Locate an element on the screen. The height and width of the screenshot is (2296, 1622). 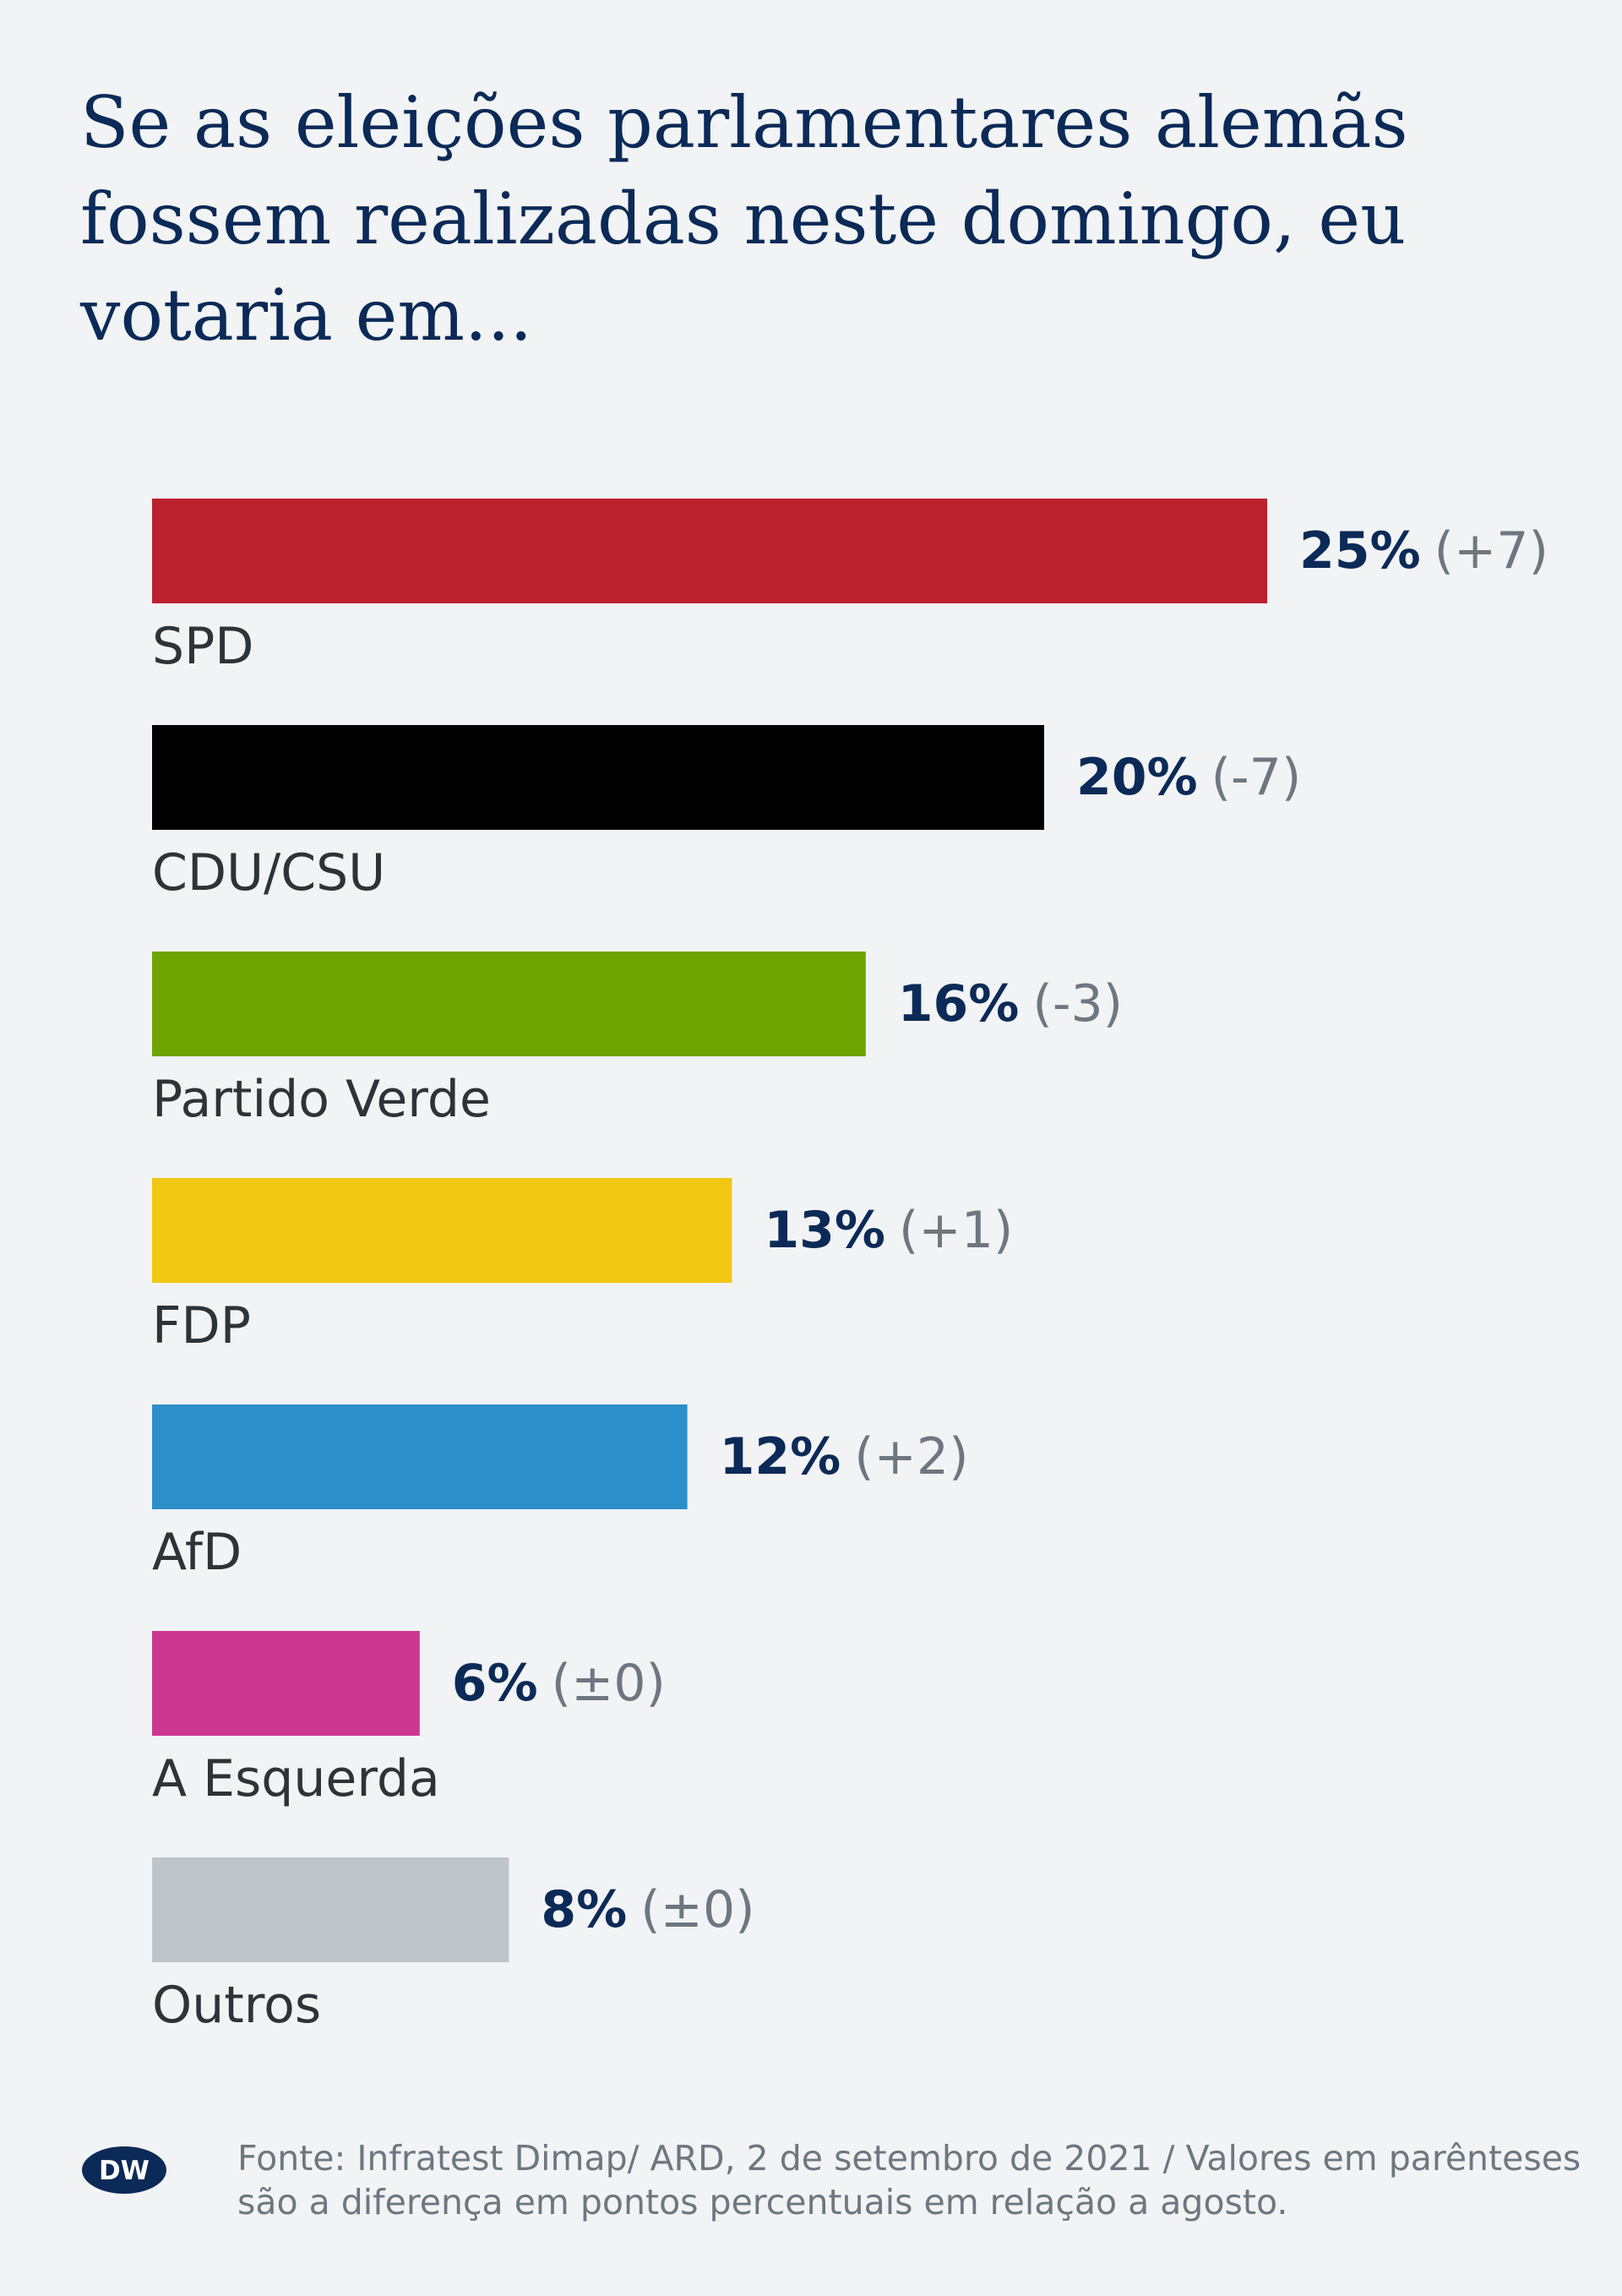
bar-outros is located at coordinates (330, 1910).